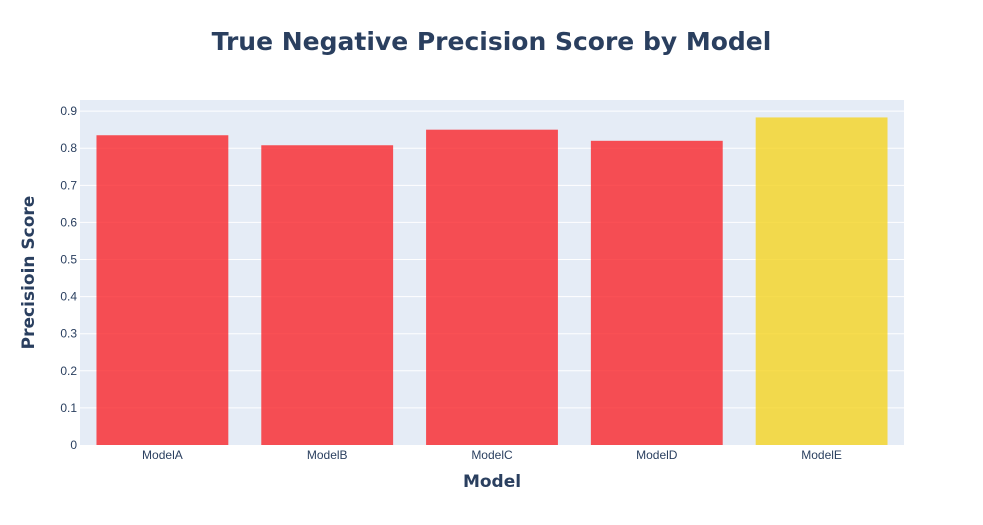  Describe the element at coordinates (68, 185) in the screenshot. I see `y-tick-label: 0.7` at that location.